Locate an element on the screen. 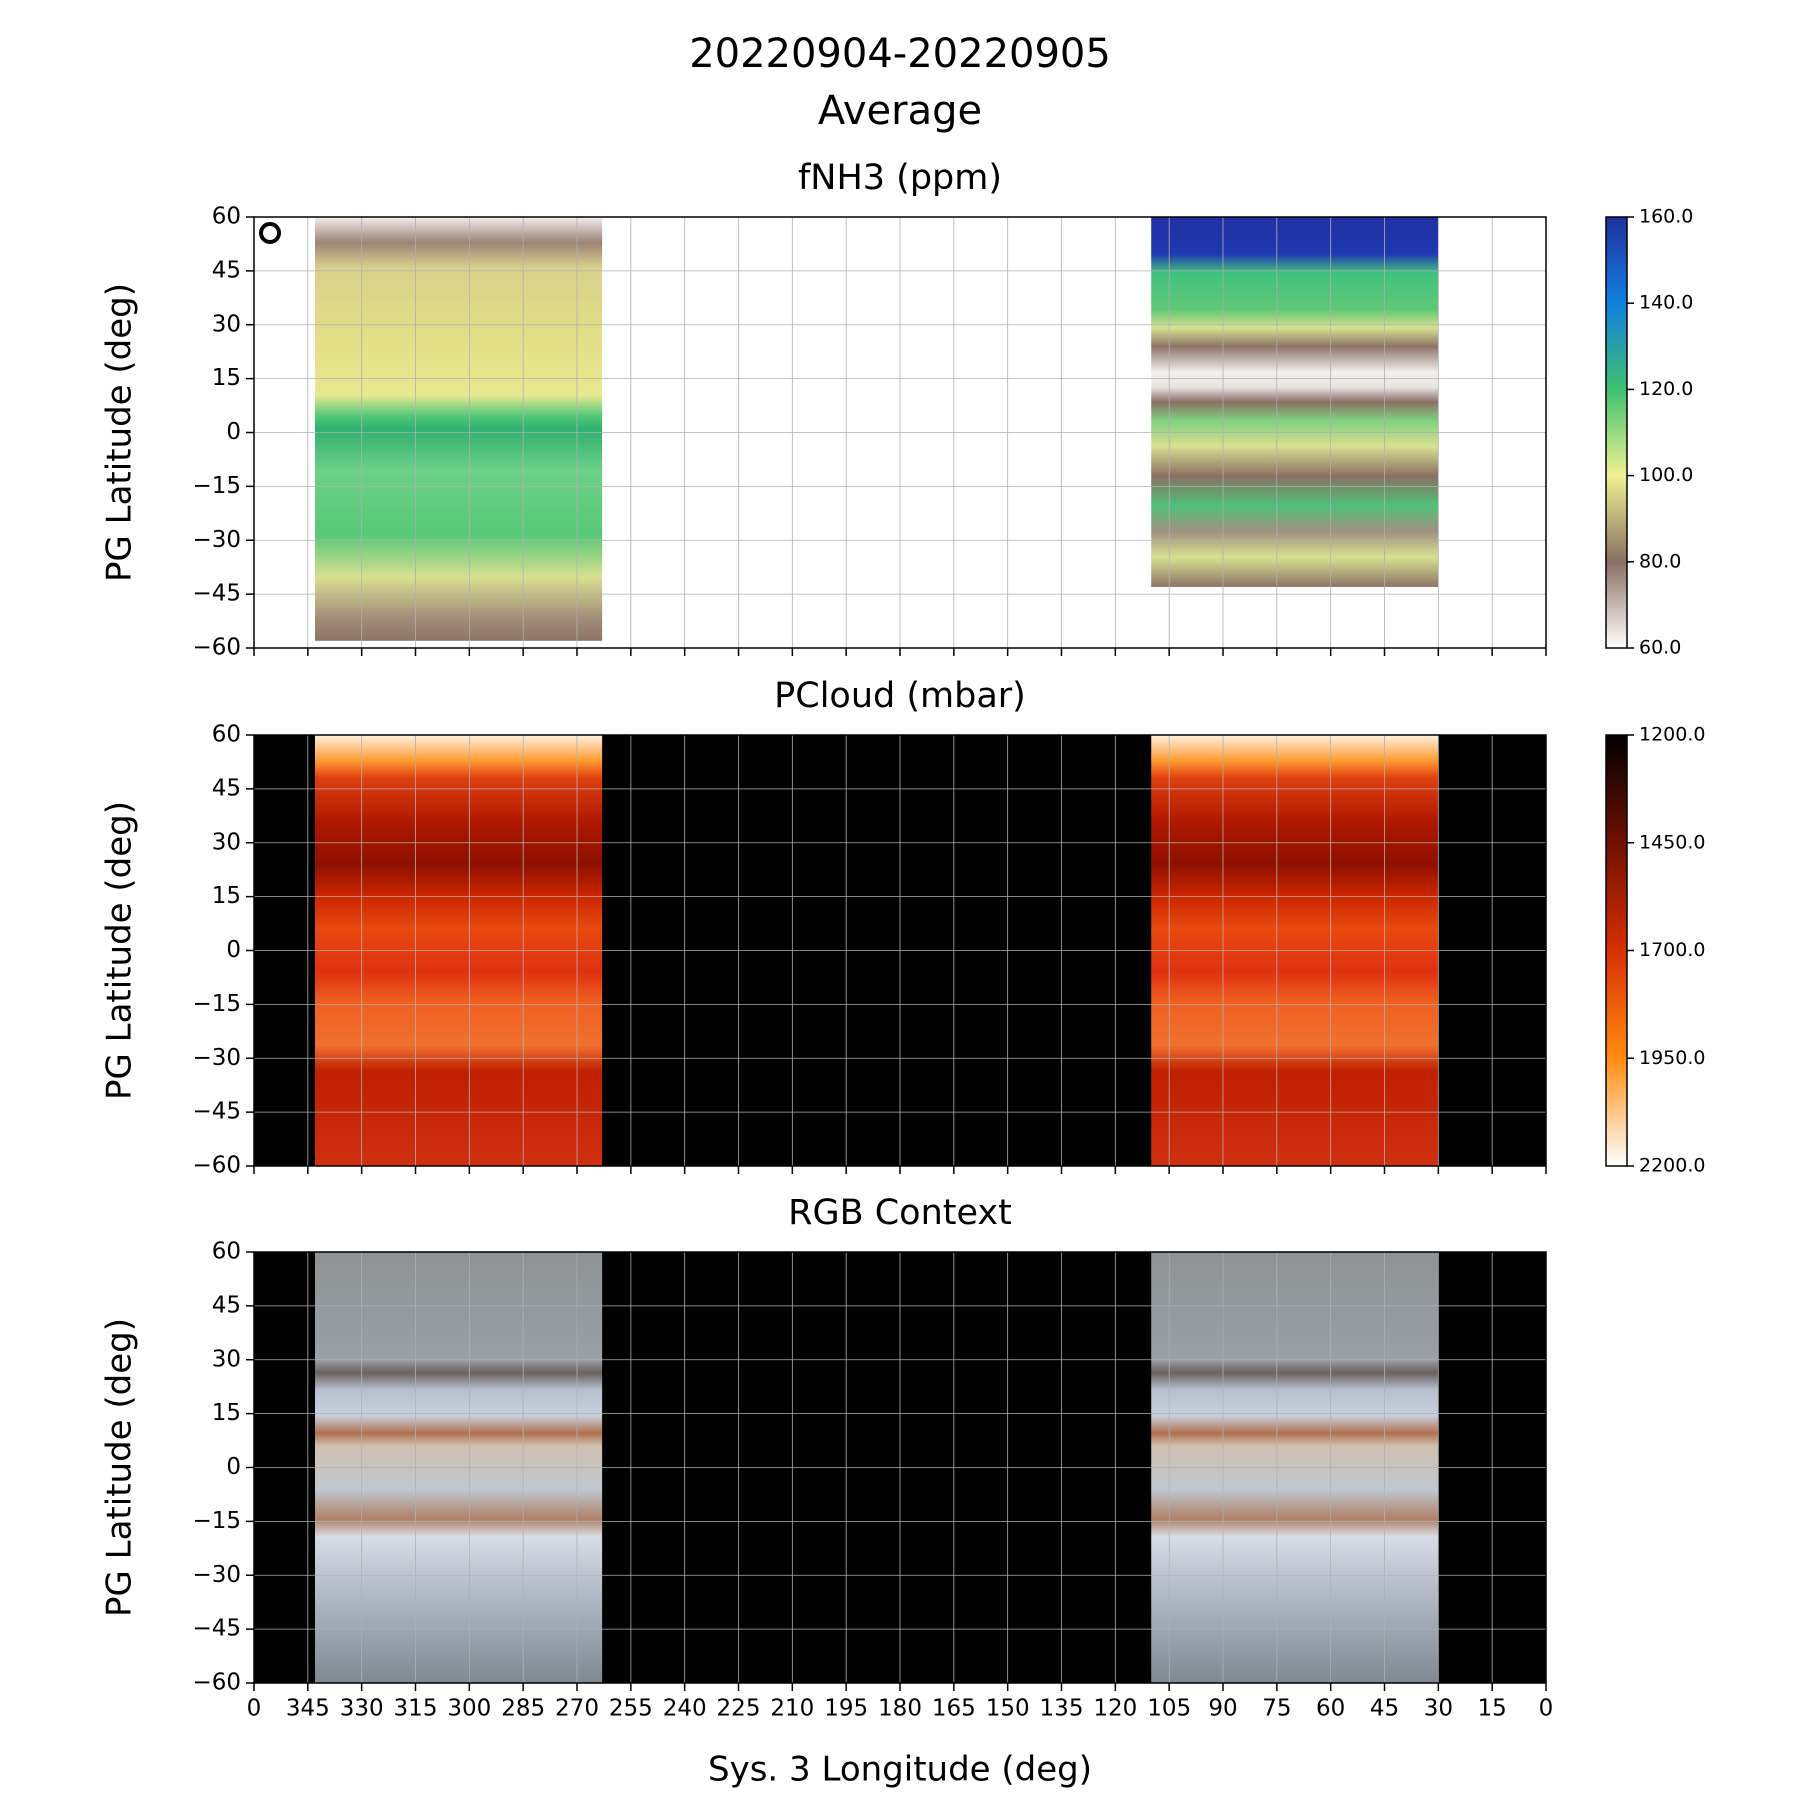 This screenshot has width=1800, height=1800. colorbar-tick-label: 2200.0 is located at coordinates (1672, 1166).